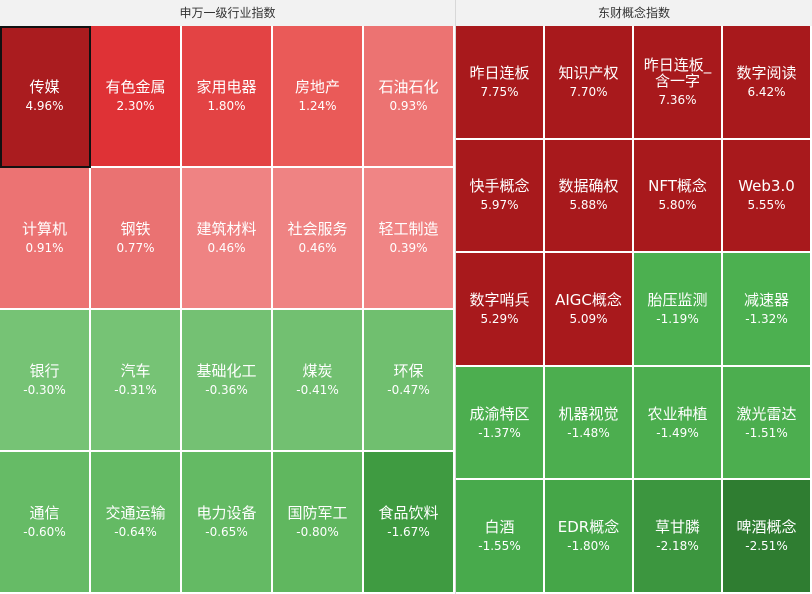 The width and height of the screenshot is (812, 594). What do you see at coordinates (44, 106) in the screenshot?
I see `sw-industry-tile-change: 4.96%` at bounding box center [44, 106].